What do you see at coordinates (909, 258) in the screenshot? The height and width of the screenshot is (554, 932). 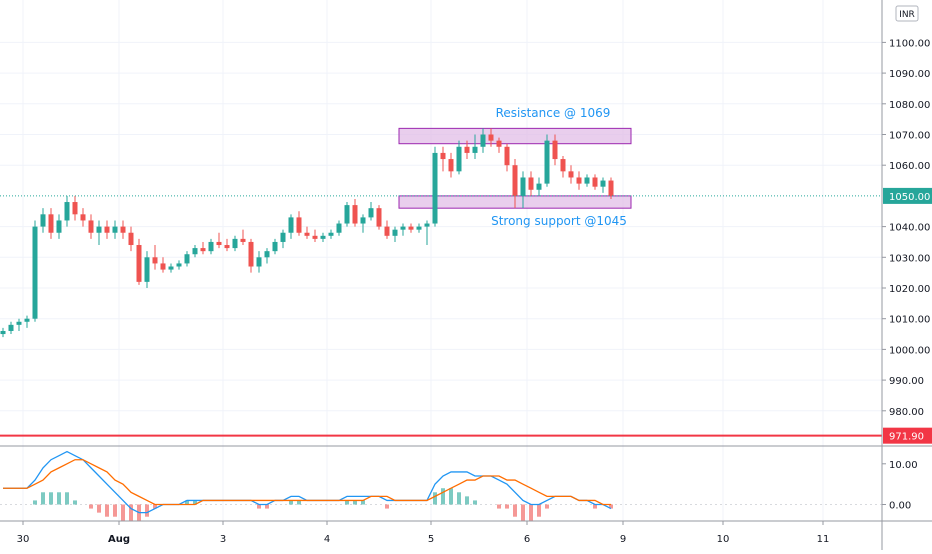 I see `price-axis-label: 1030.00` at bounding box center [909, 258].